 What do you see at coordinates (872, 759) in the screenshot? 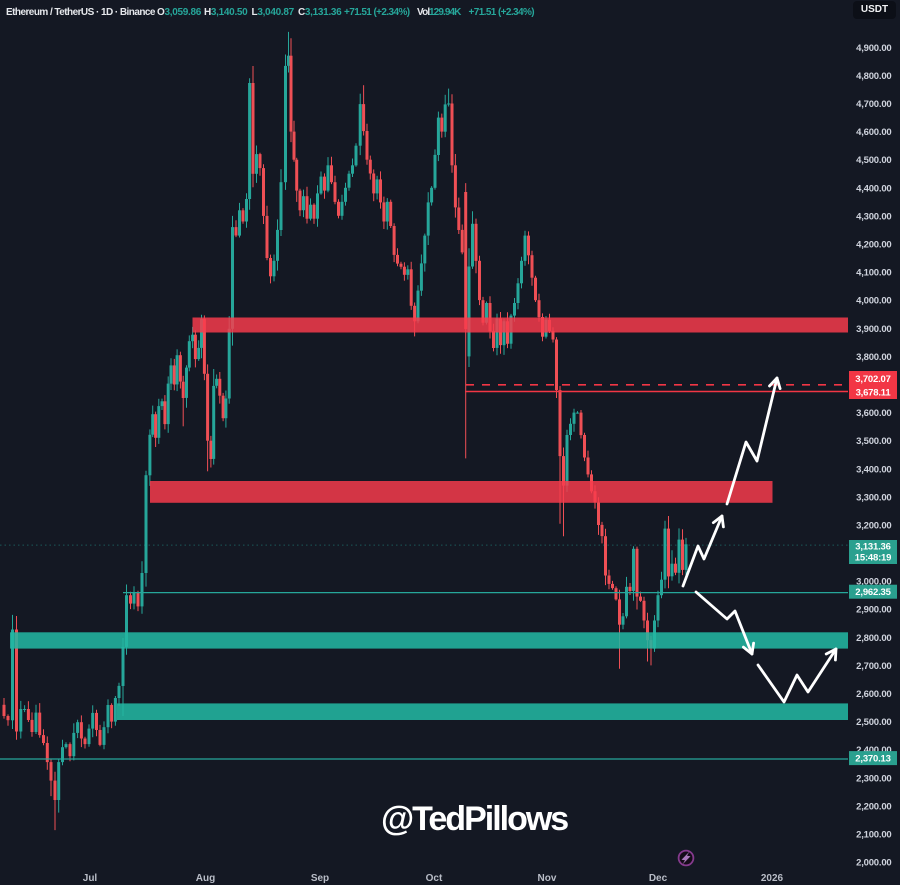
I see `svg-text: 2,370.13` at bounding box center [872, 759].